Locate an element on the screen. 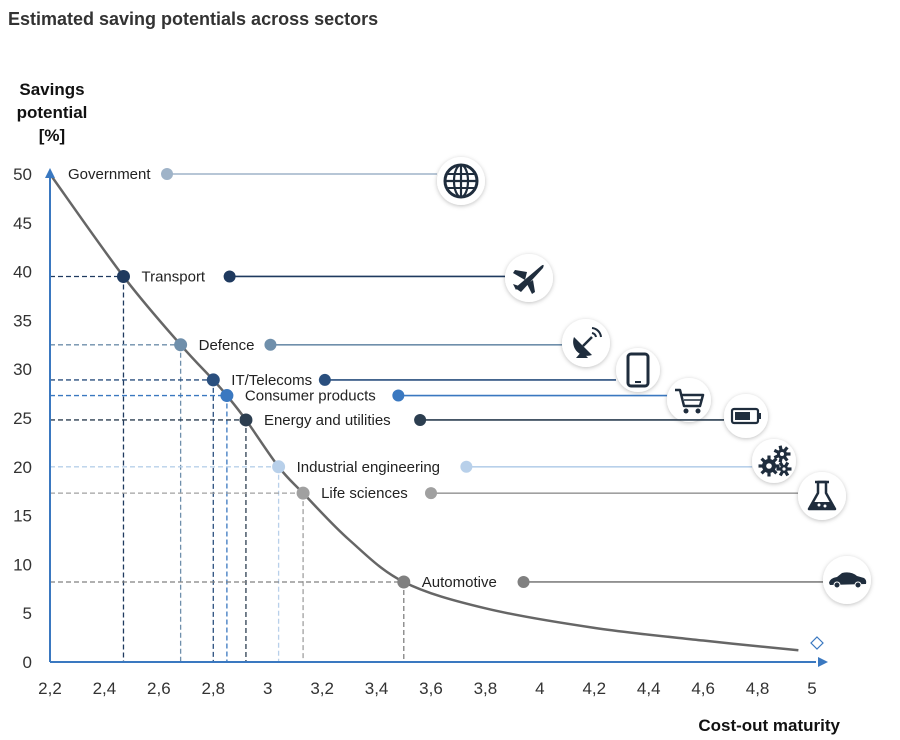  sector-label: Energy and utilities is located at coordinates (327, 420).